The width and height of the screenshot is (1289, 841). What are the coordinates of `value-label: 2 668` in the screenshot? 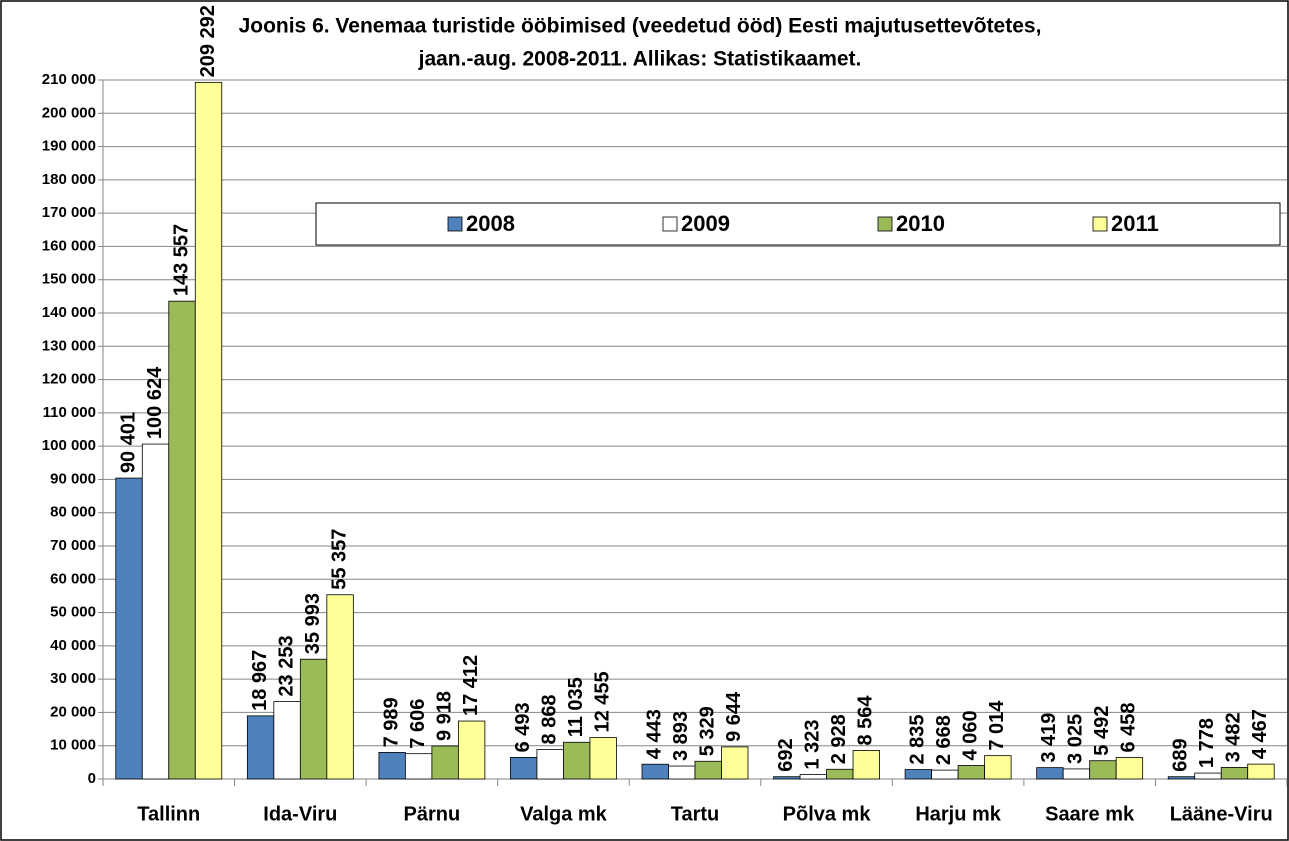 It's located at (944, 740).